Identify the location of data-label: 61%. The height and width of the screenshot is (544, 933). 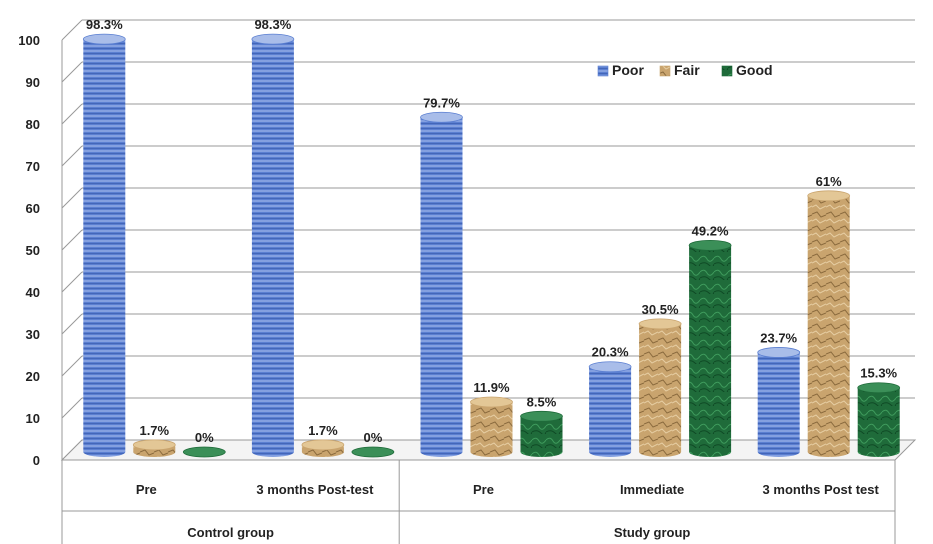
(829, 181).